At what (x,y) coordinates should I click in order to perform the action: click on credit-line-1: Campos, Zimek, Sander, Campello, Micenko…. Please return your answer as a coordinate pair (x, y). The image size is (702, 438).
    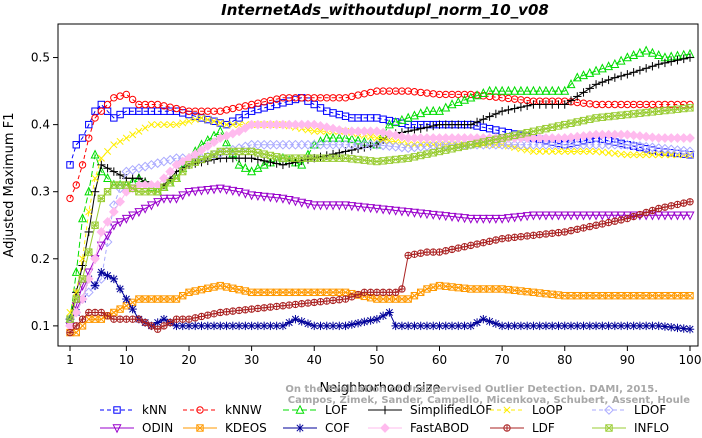
    Looking at the image, I should click on (489, 400).